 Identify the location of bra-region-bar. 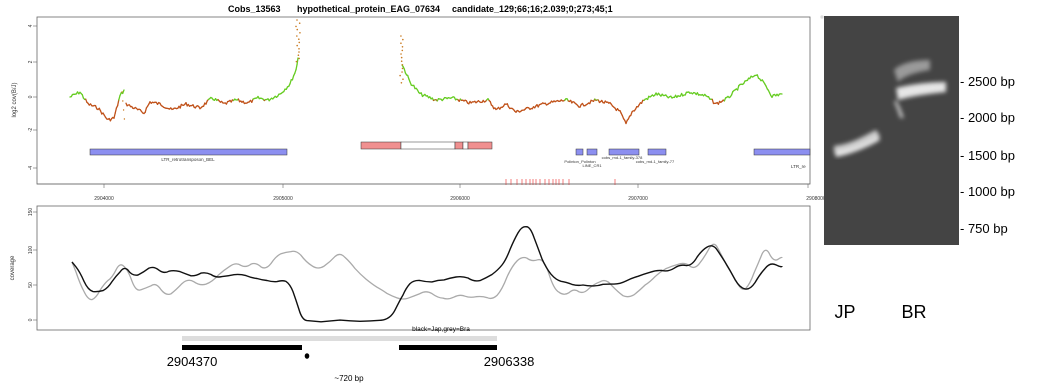
(339, 338).